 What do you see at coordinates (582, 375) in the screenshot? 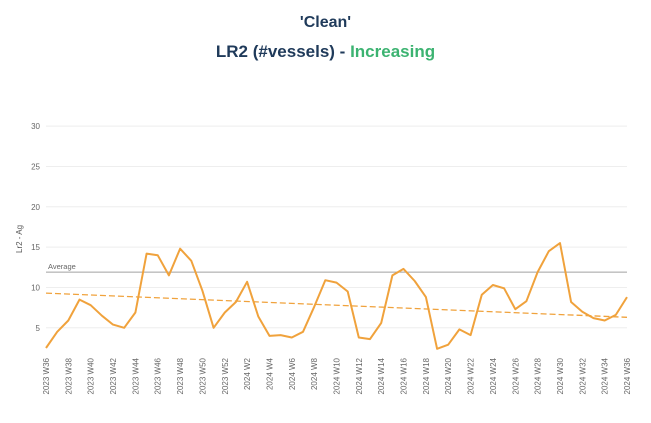
I see `x-tick-label: 2024 W32` at bounding box center [582, 375].